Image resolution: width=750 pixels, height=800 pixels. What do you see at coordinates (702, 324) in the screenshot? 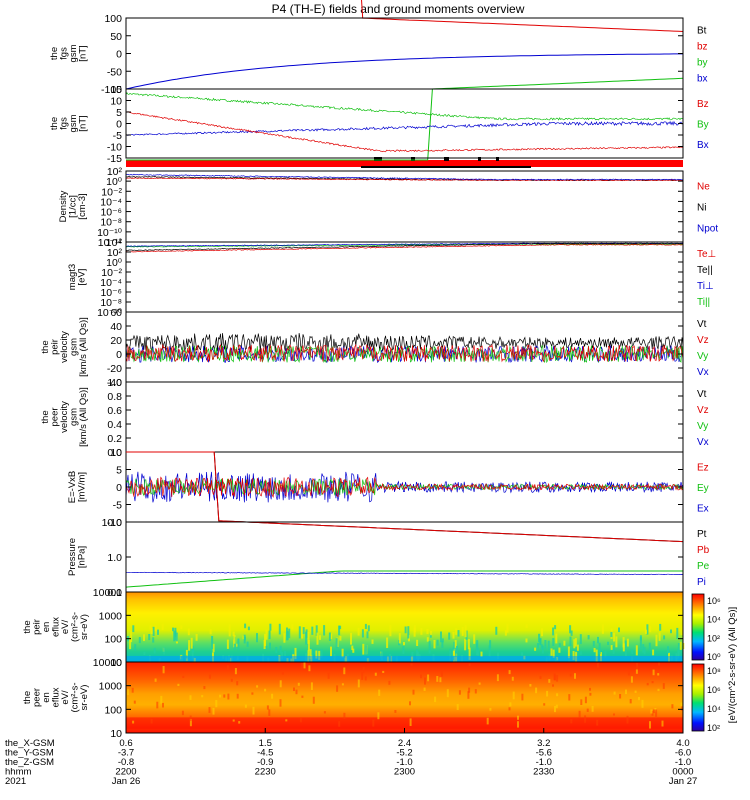
I see `legend-Vt: Vt` at bounding box center [702, 324].